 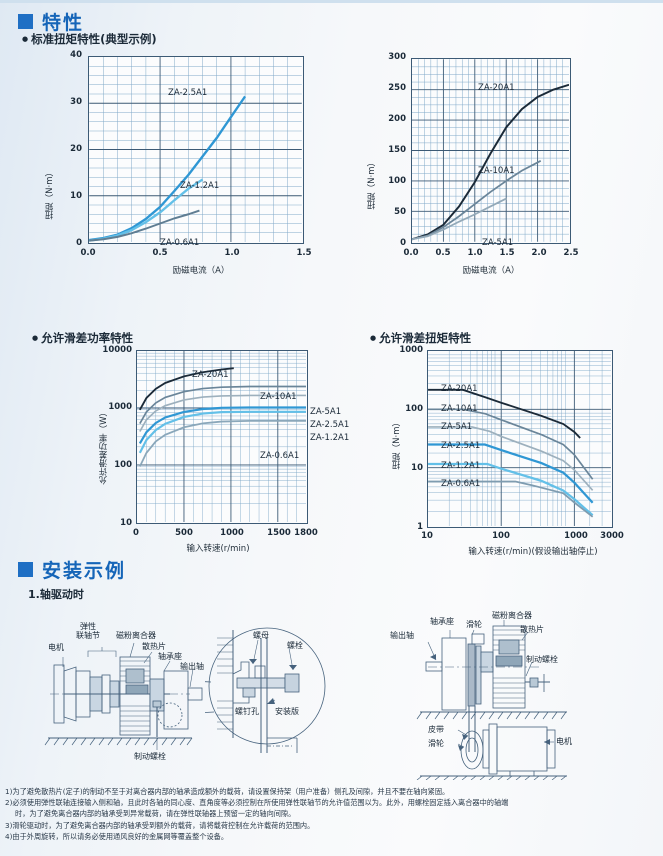 What do you see at coordinates (457, 427) in the screenshot?
I see `chart4-series-label-2: ZA-5A1` at bounding box center [457, 427].